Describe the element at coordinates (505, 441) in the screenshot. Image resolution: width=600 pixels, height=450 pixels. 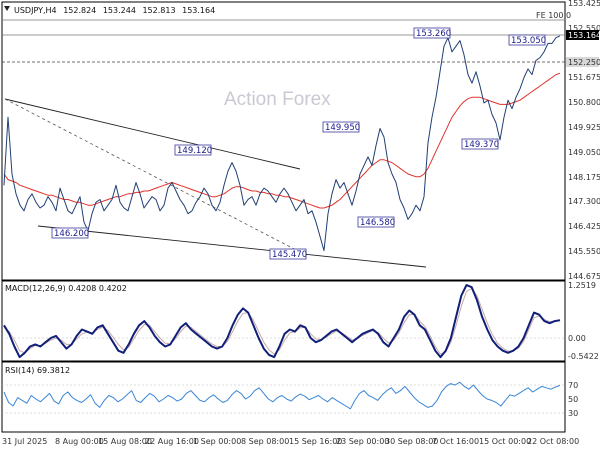
I see `x-tick: 15 Oct 00:00` at that location.